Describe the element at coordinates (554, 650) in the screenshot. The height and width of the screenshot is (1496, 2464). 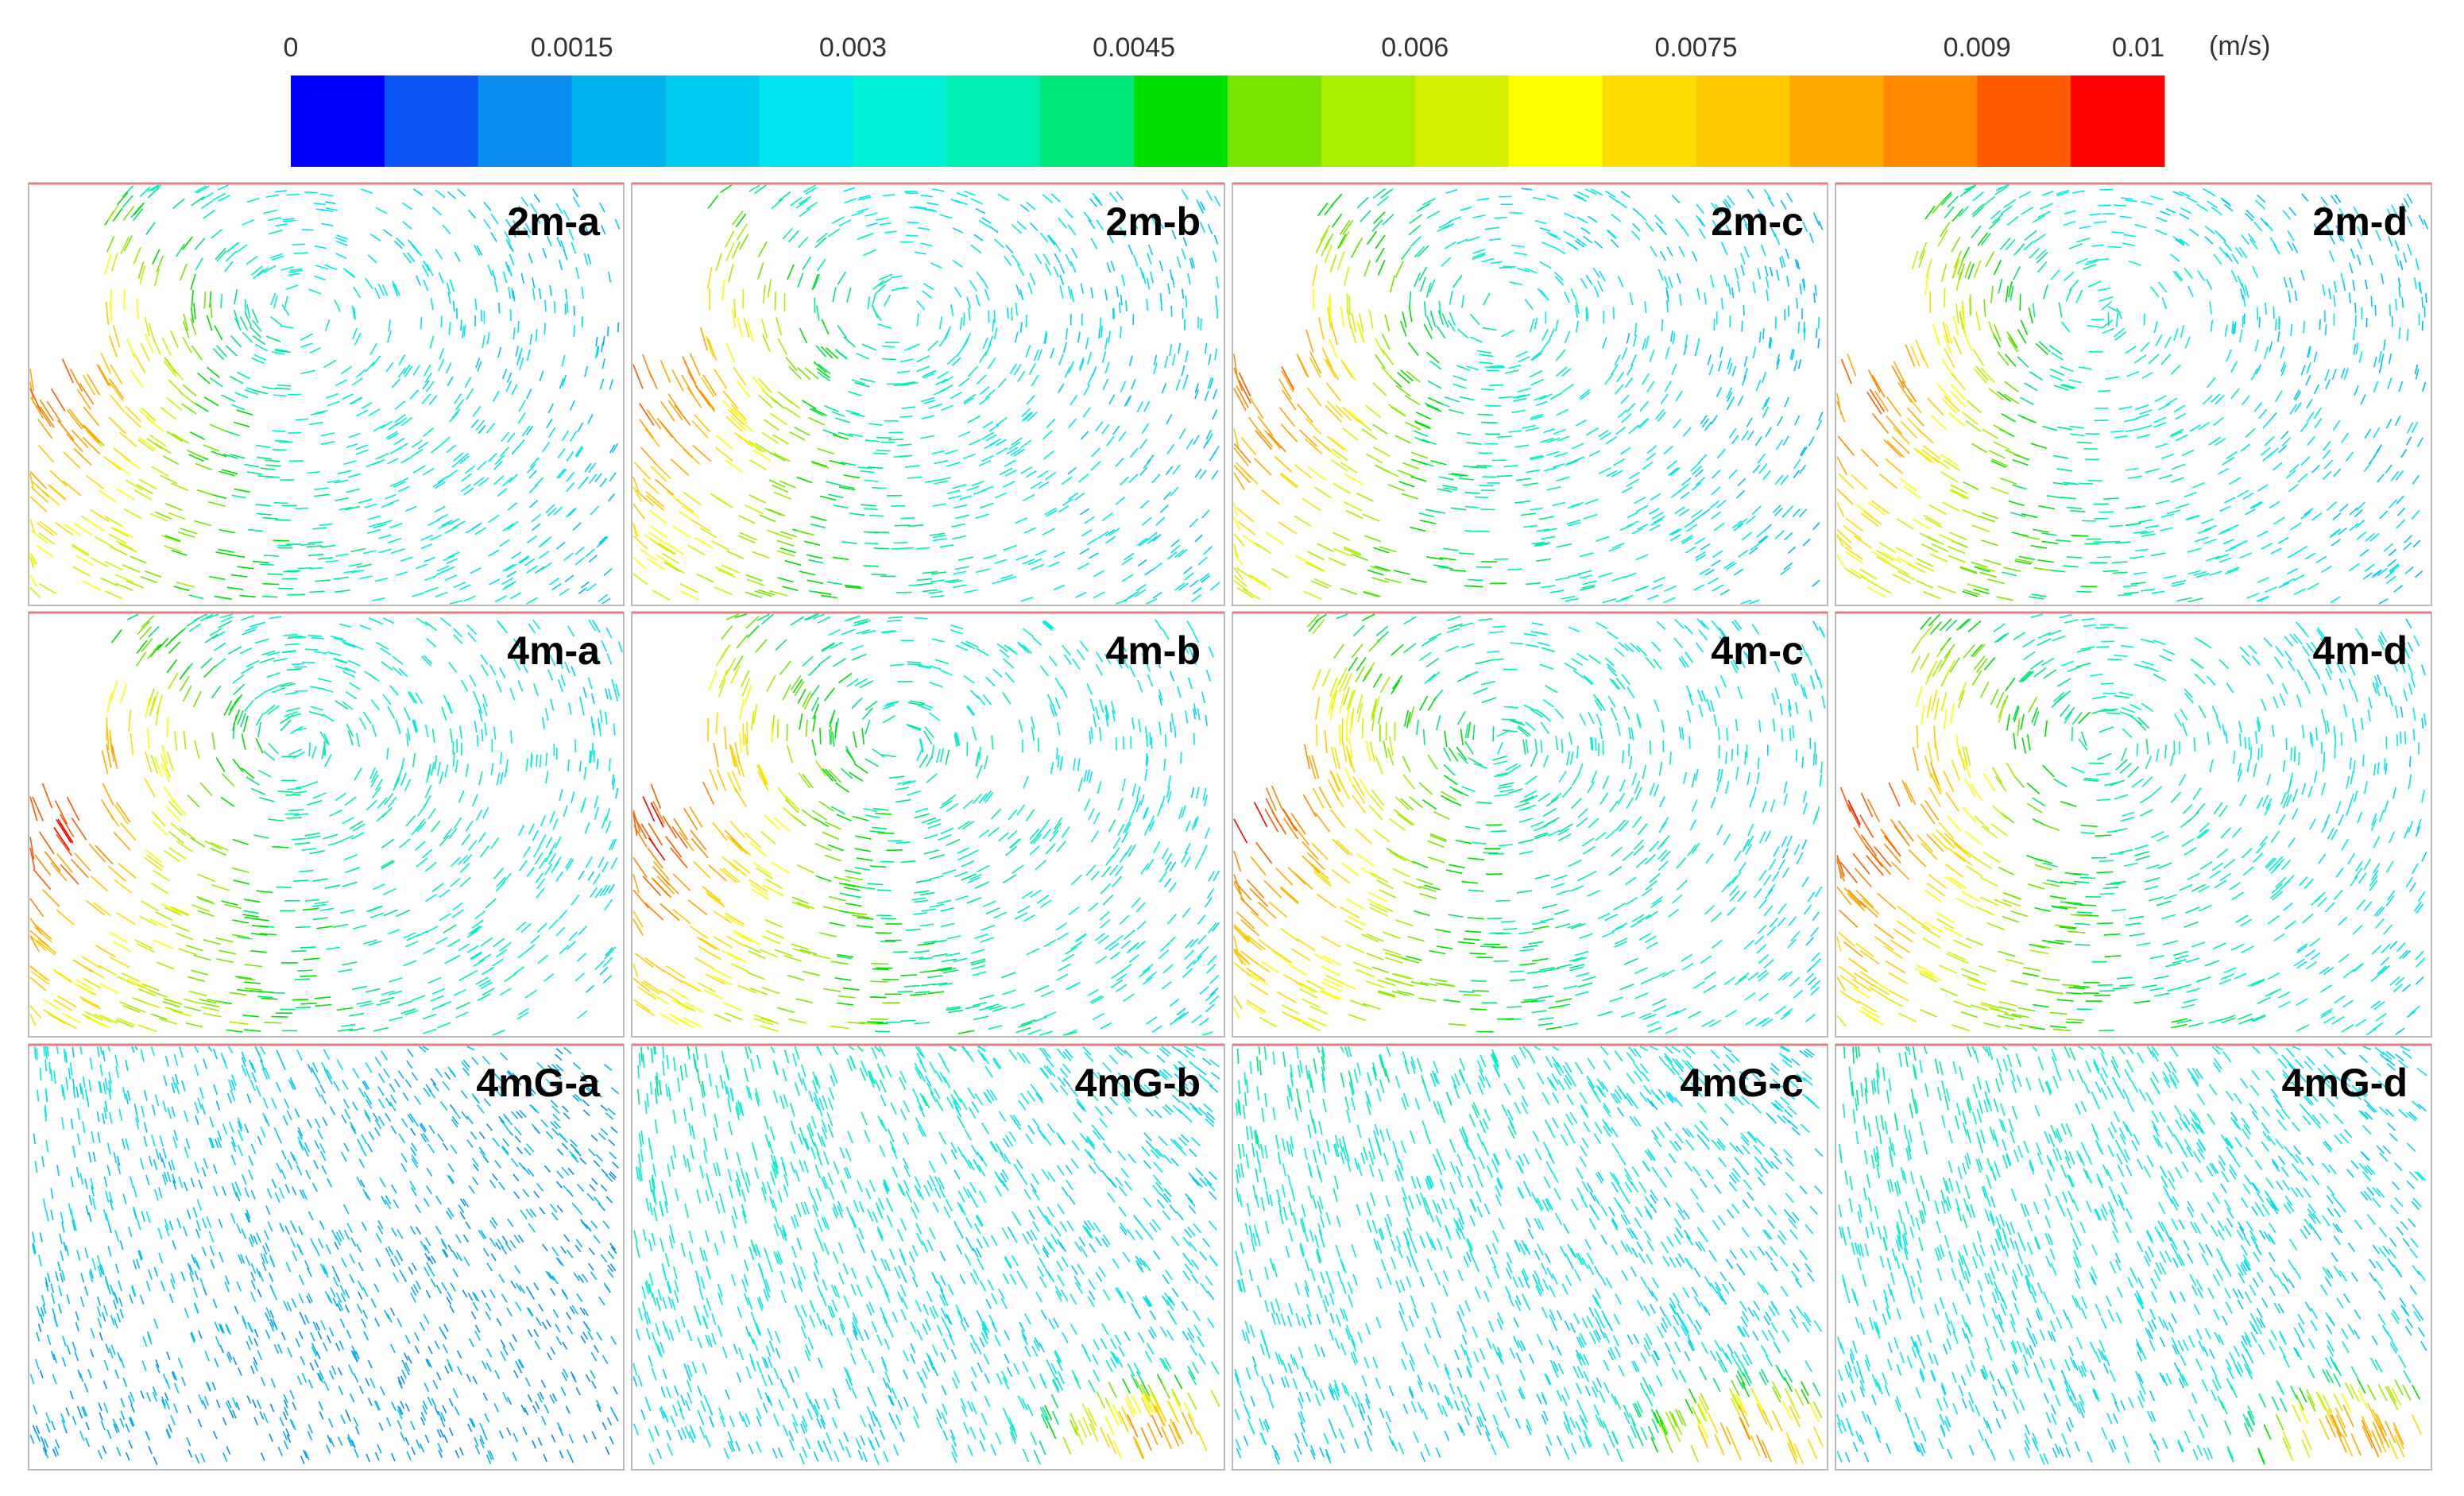
I see `panel-label: 4m-a` at that location.